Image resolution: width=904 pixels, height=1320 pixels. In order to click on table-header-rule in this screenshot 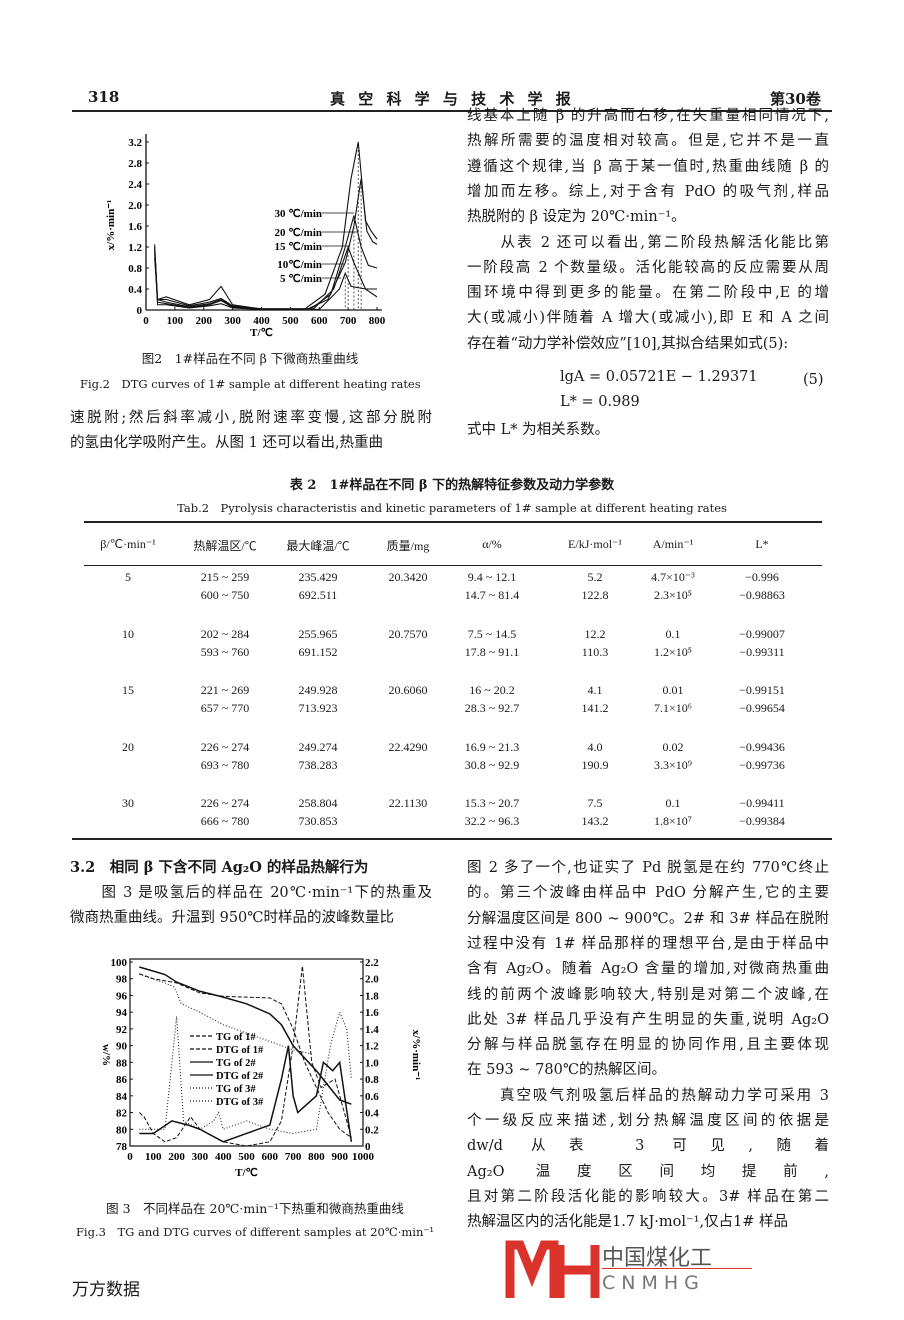, I will do `click(453, 565)`.